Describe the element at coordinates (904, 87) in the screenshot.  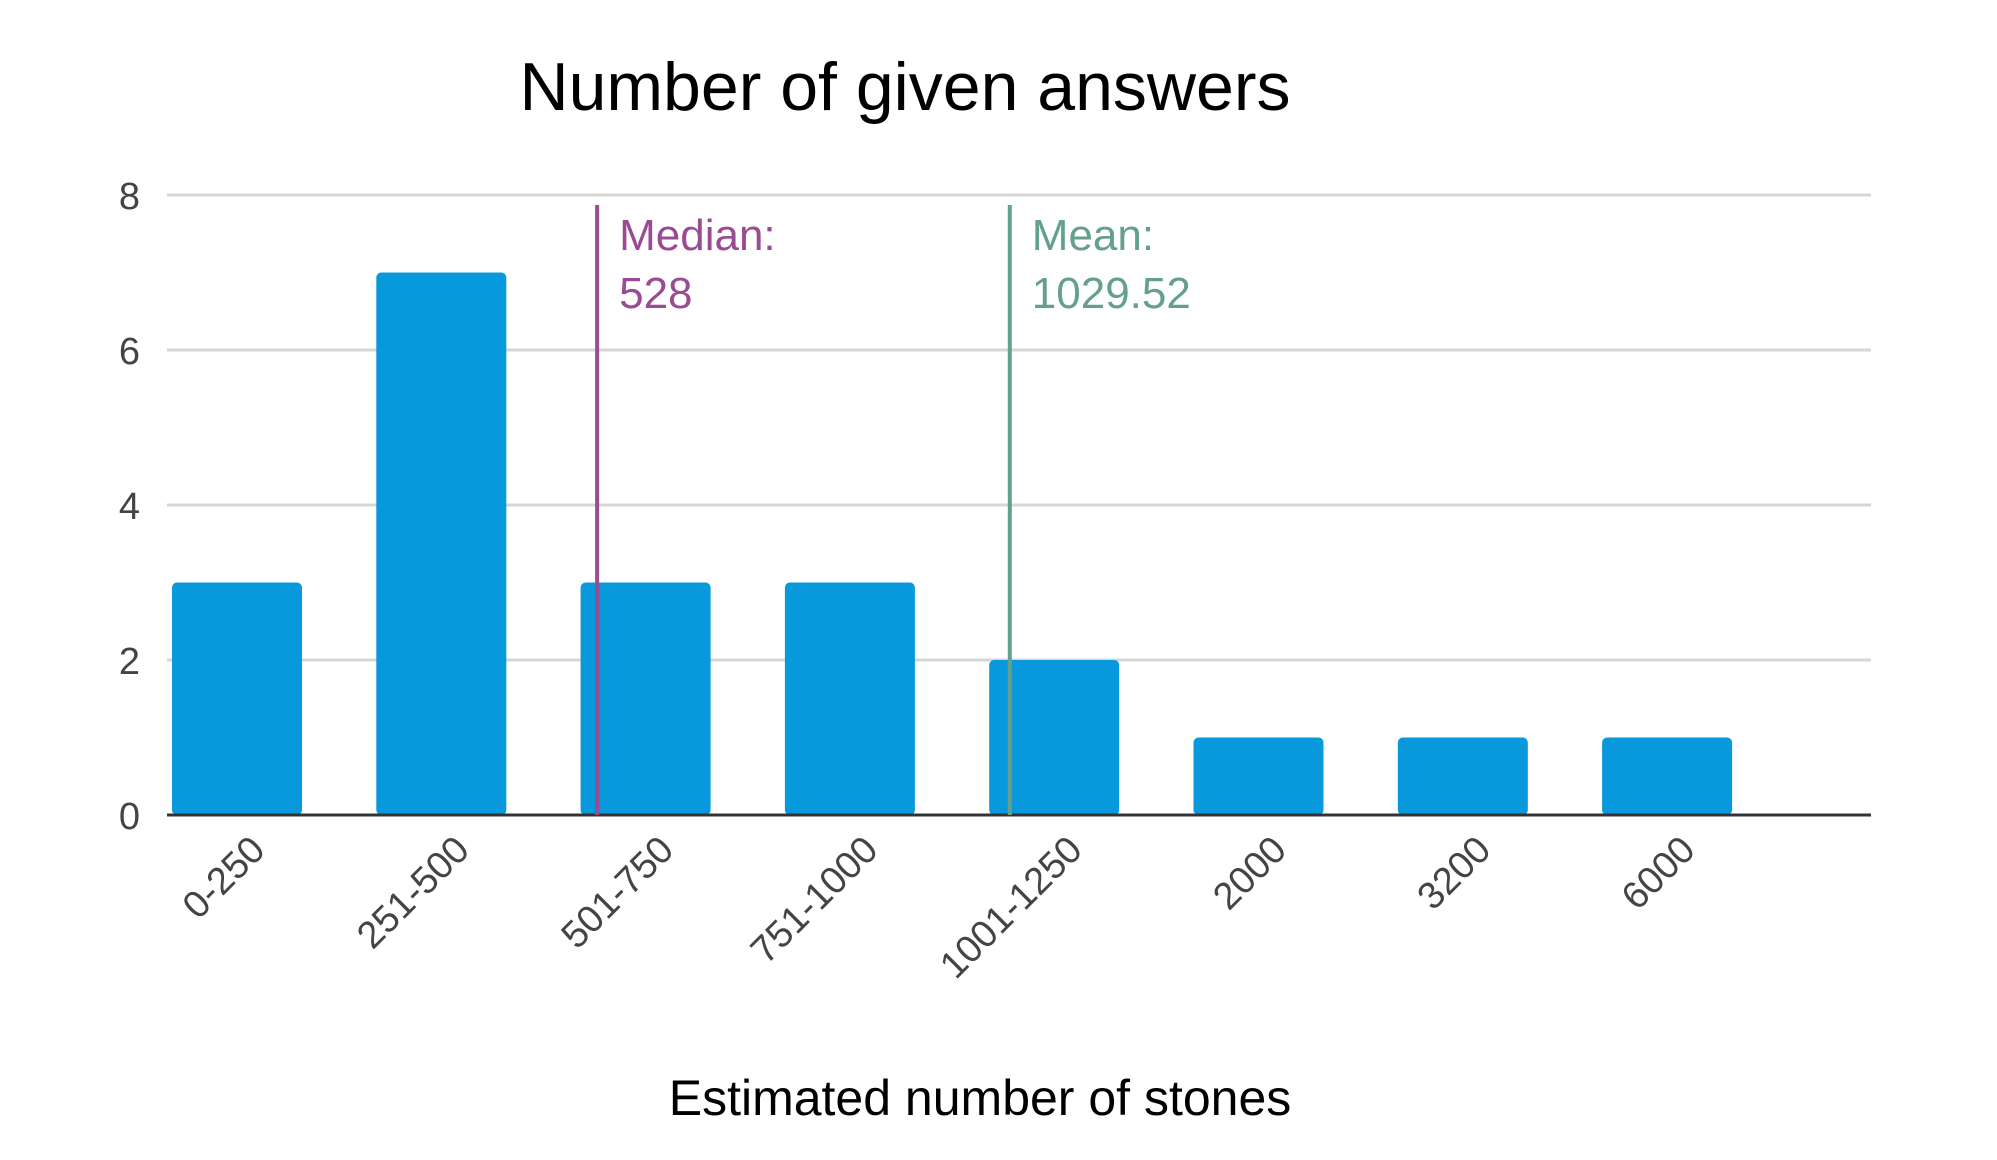
I see `chart-title: Number of given answers` at that location.